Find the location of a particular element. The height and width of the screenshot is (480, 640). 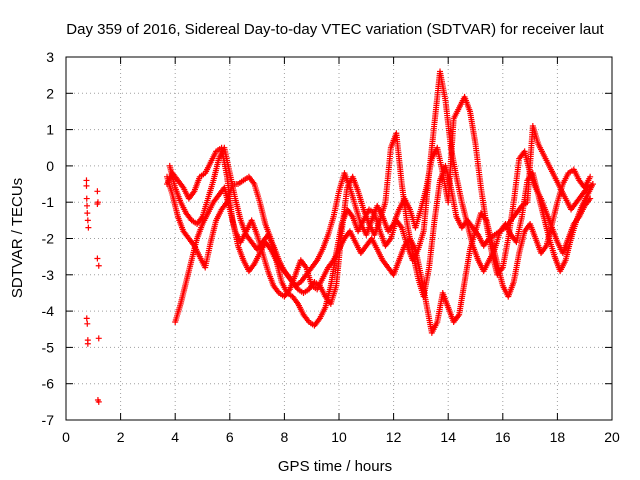

x-tick-label: 18 is located at coordinates (558, 437).